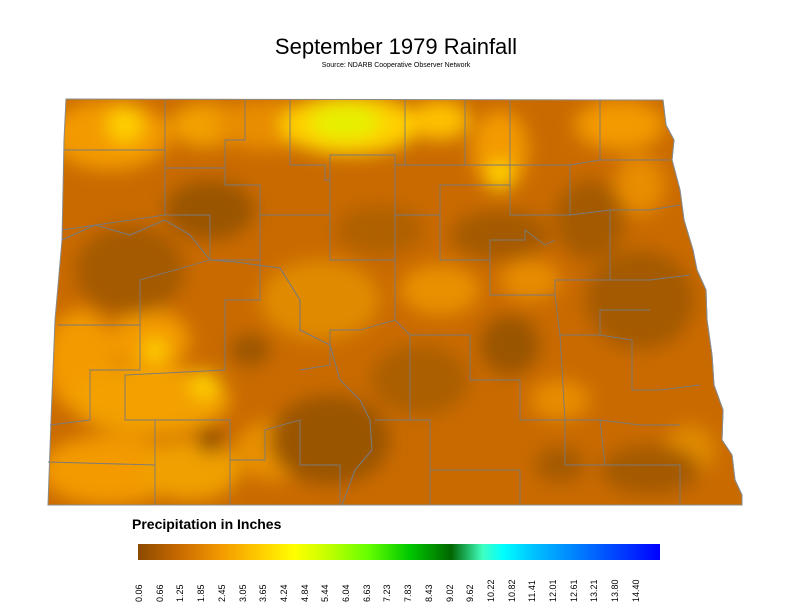  Describe the element at coordinates (180, 593) in the screenshot. I see `legend-tick-label: 1.25` at that location.